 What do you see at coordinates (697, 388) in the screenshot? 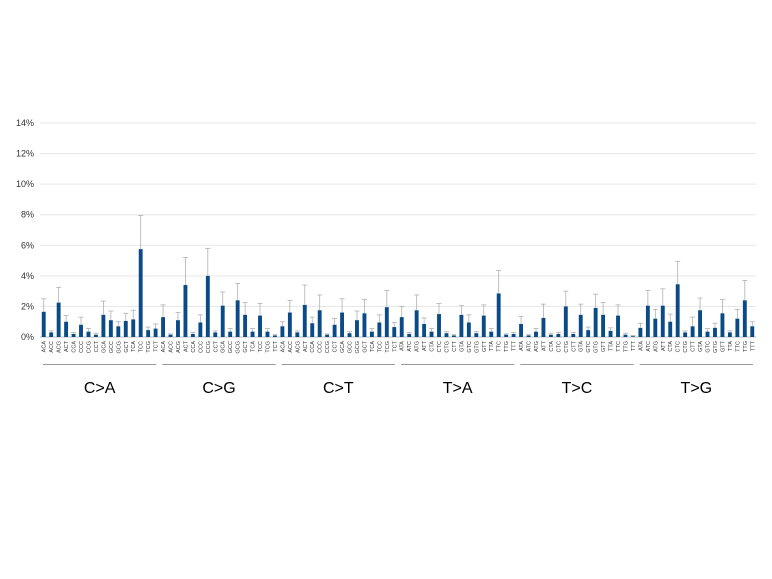
I see `group-label: T>G` at bounding box center [697, 388].